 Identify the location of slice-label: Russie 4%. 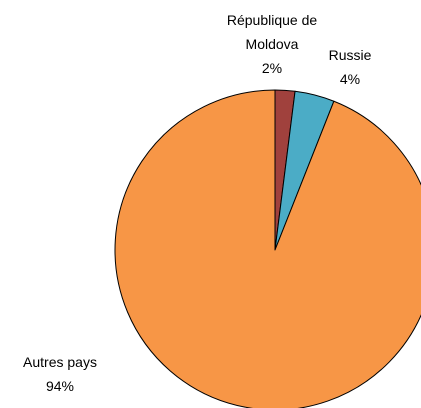
(350, 67).